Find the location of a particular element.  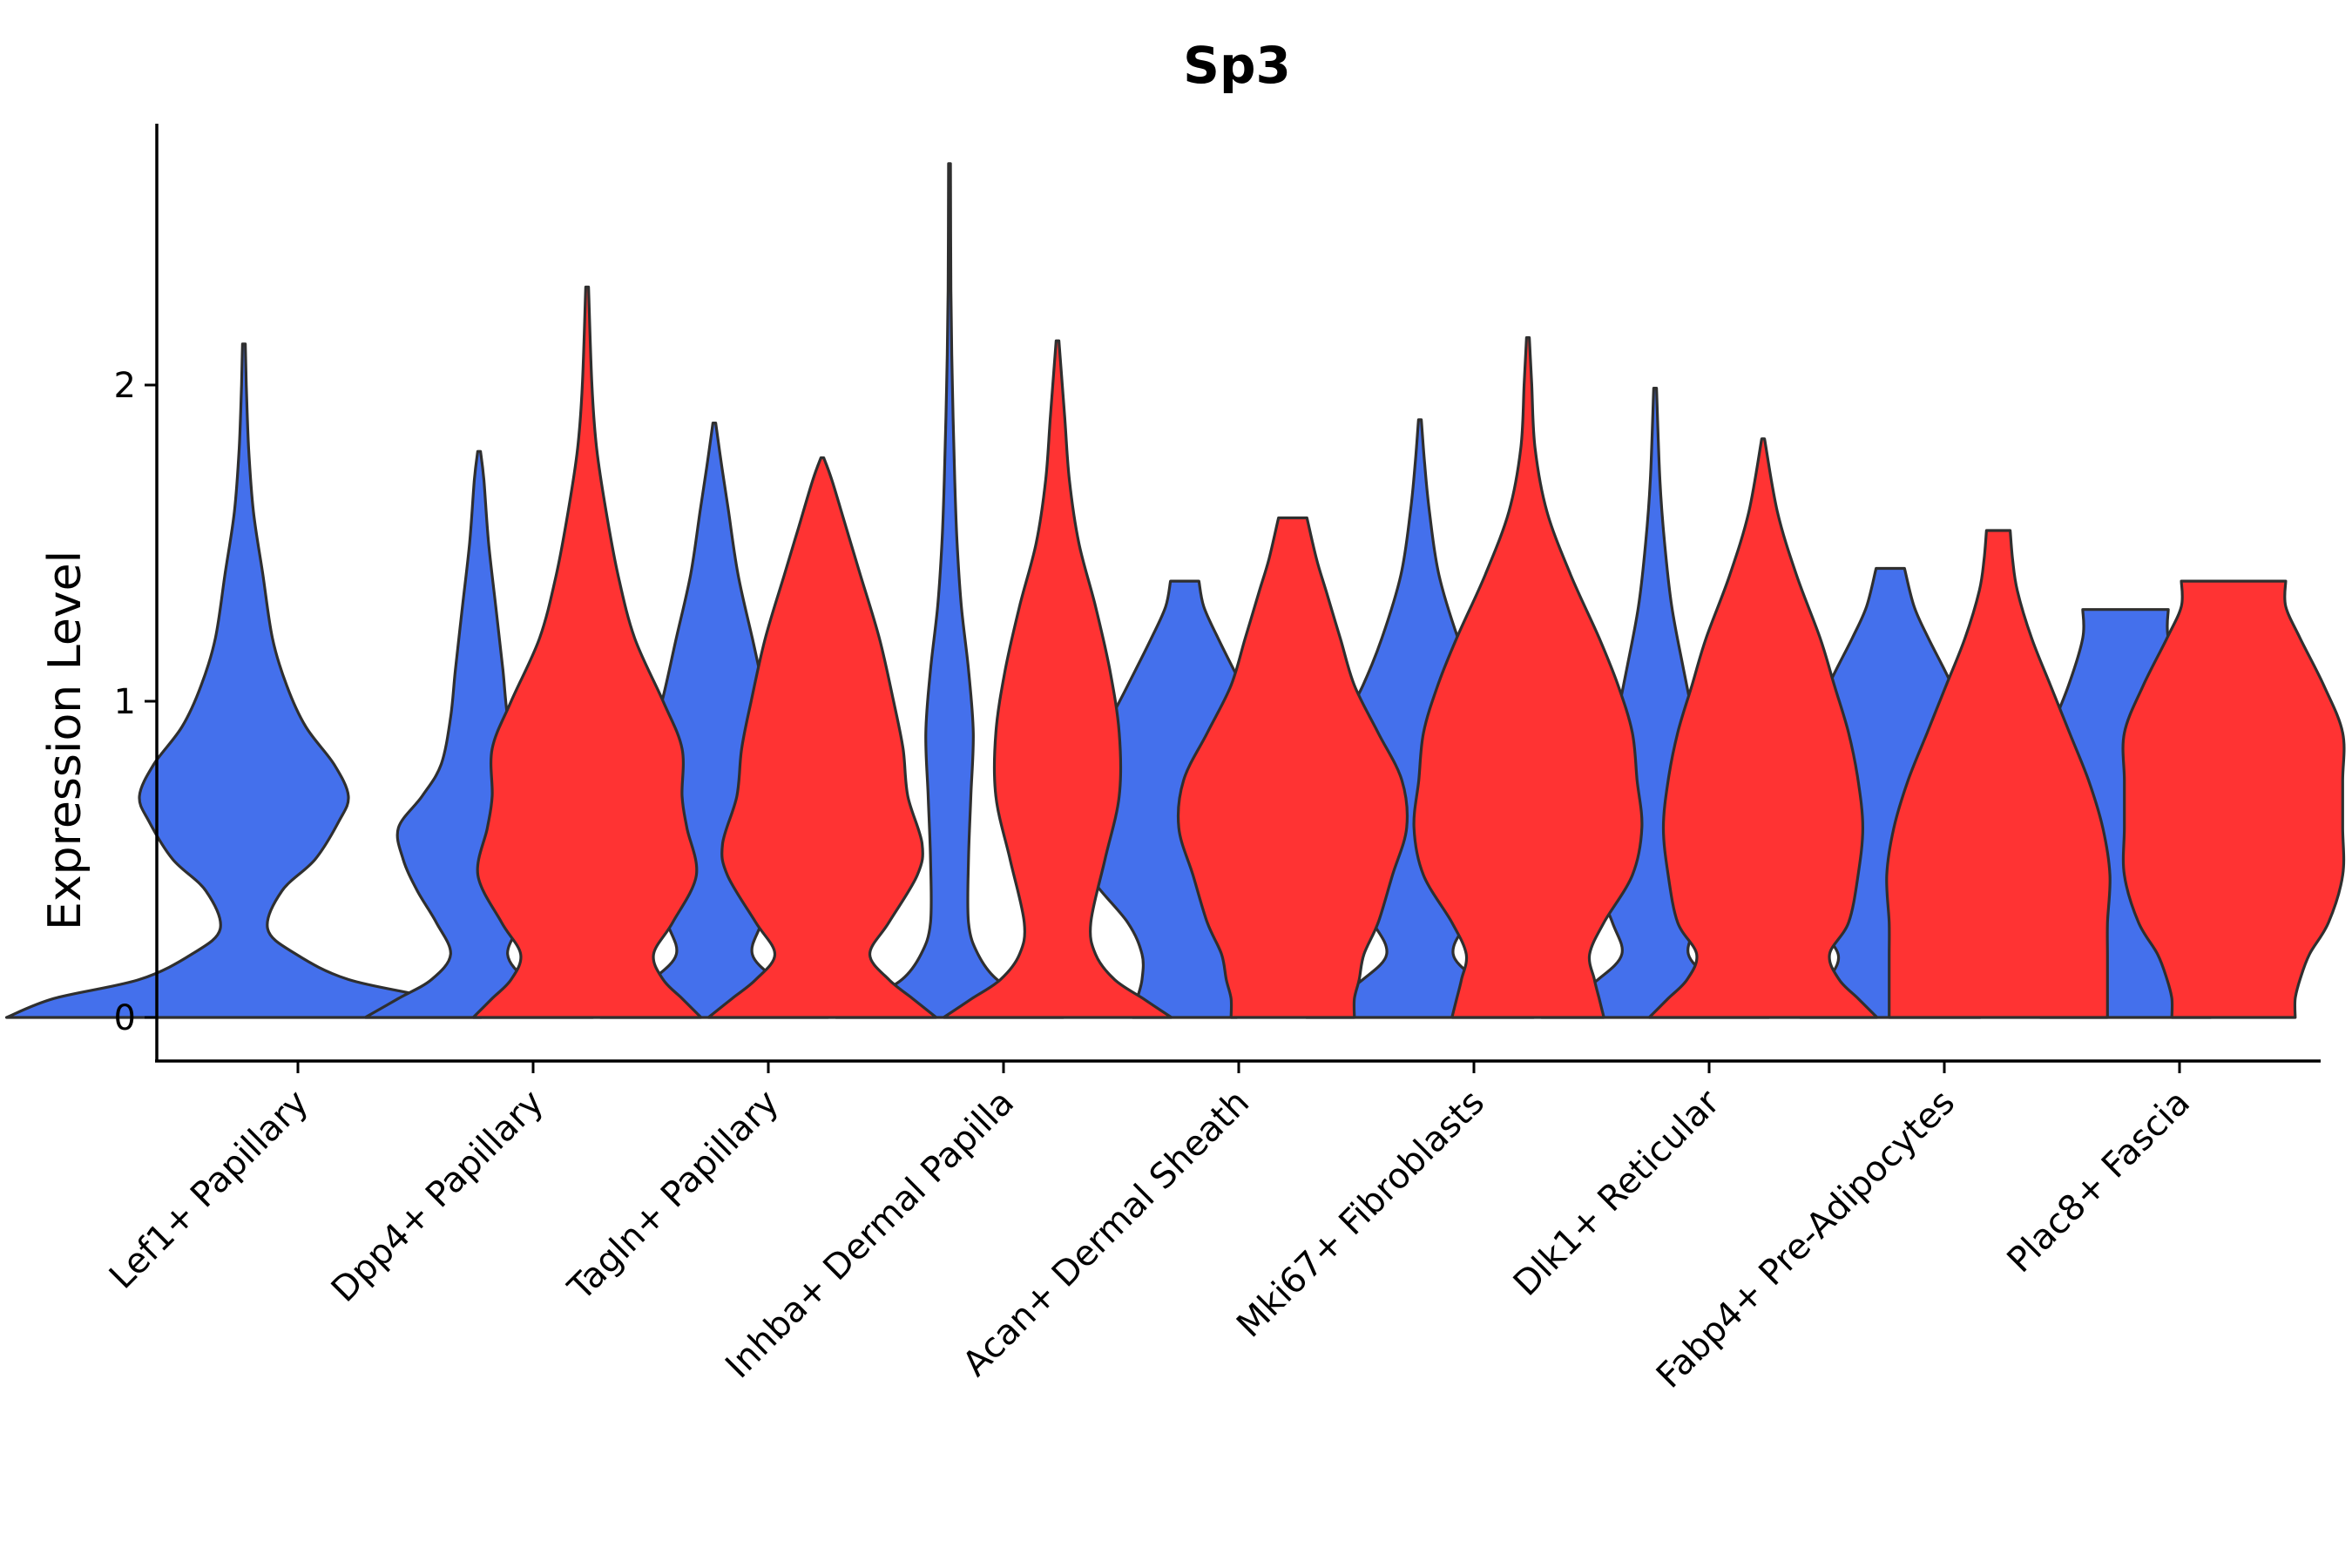

x-tick-label: Dlk1+ Reticular is located at coordinates (1617, 1193).